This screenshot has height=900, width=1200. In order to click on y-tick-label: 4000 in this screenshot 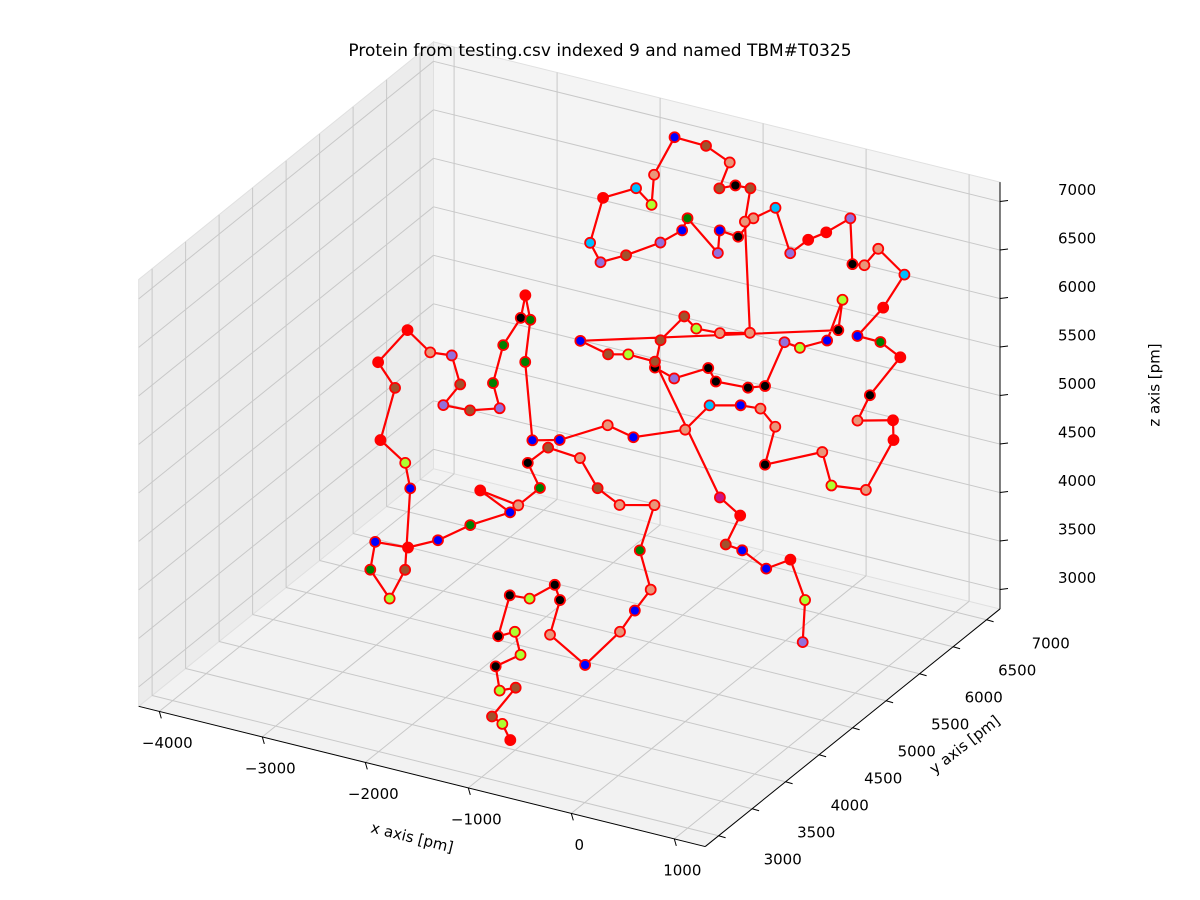, I will do `click(850, 805)`.